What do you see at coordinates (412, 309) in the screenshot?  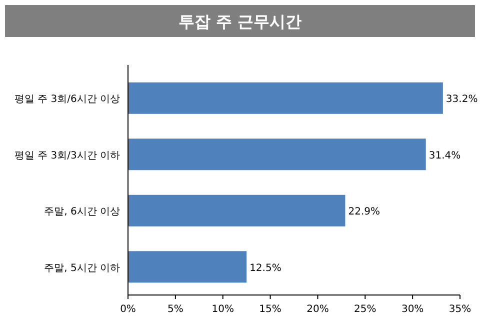 I see `x-tick-label: 30%` at bounding box center [412, 309].